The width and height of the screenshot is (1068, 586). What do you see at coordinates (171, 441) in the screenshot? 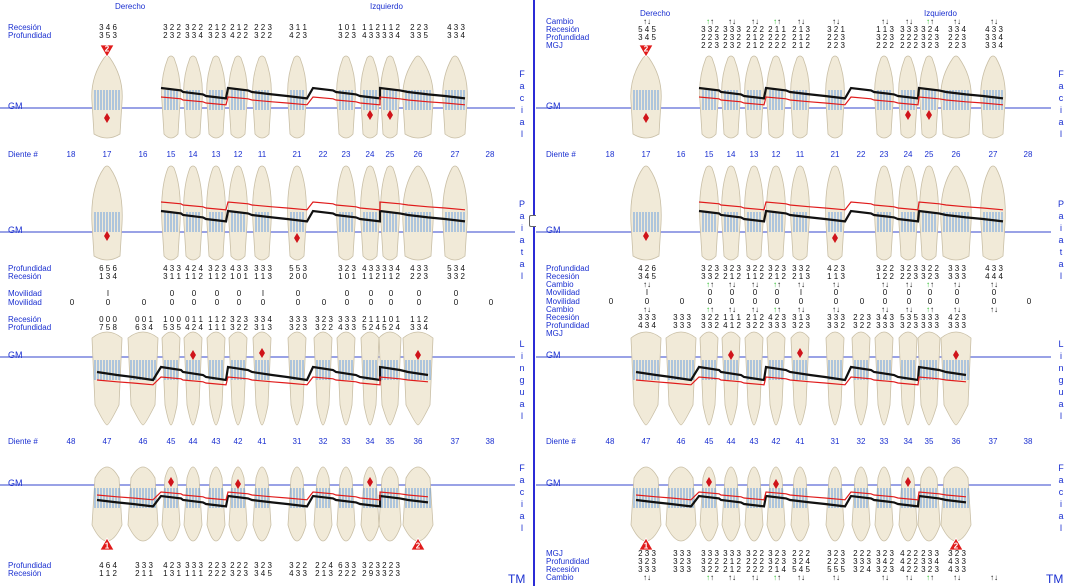
I see `tooth-number: 45` at bounding box center [171, 441].